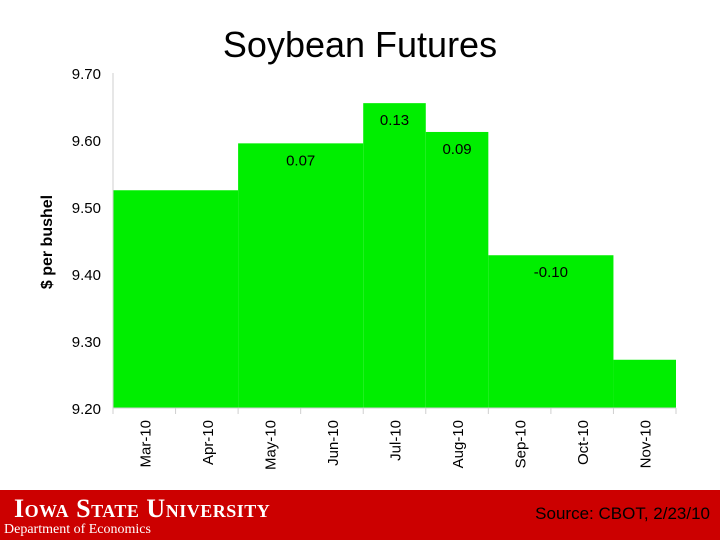  I want to click on data-label: 0.09, so click(456, 149).